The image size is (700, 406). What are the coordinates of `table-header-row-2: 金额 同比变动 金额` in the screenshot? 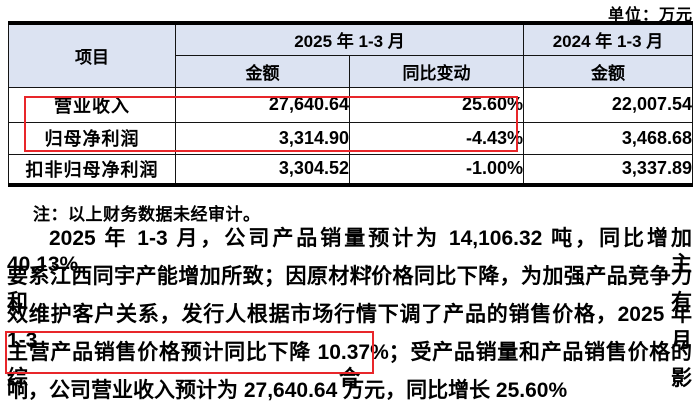 It's located at (351, 71).